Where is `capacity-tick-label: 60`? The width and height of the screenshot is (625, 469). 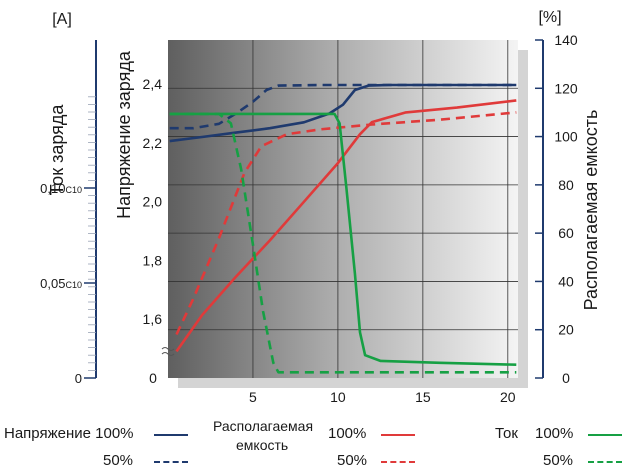
capacity-tick-label: 60 is located at coordinates (566, 233).